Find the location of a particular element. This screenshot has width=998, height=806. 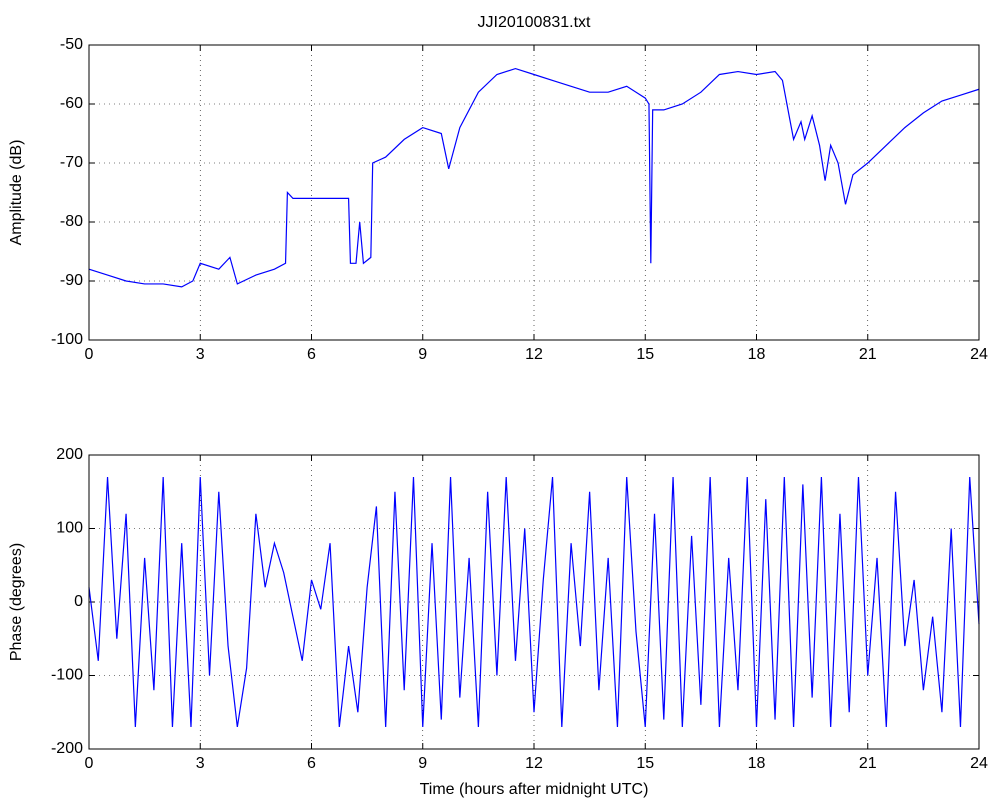

chart-title: JJI20100831.txt is located at coordinates (535, 22).